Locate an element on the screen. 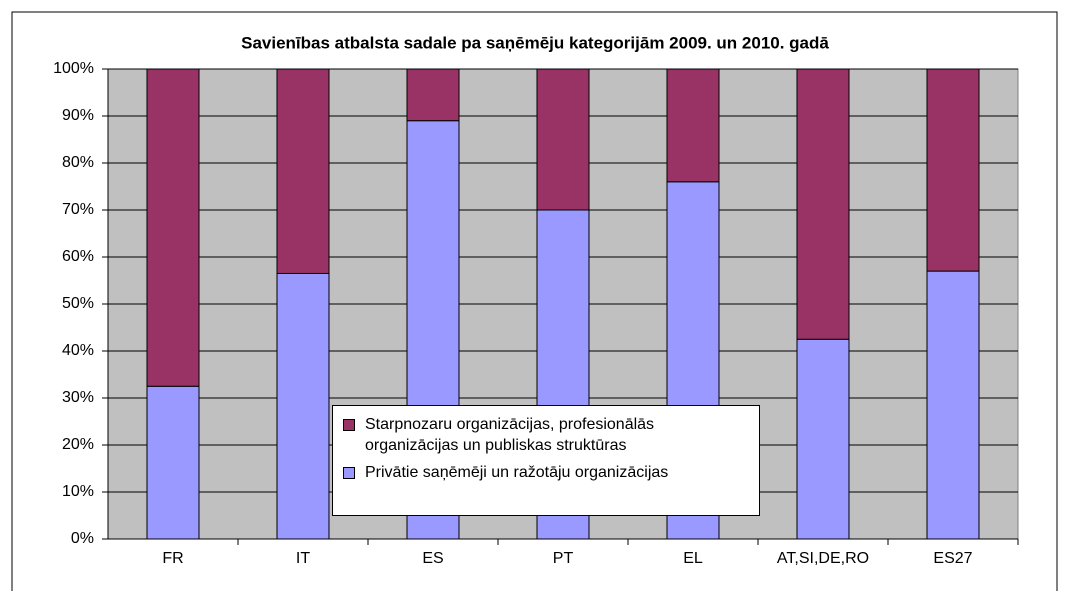  y-tick-label: 10% is located at coordinates (78, 491).